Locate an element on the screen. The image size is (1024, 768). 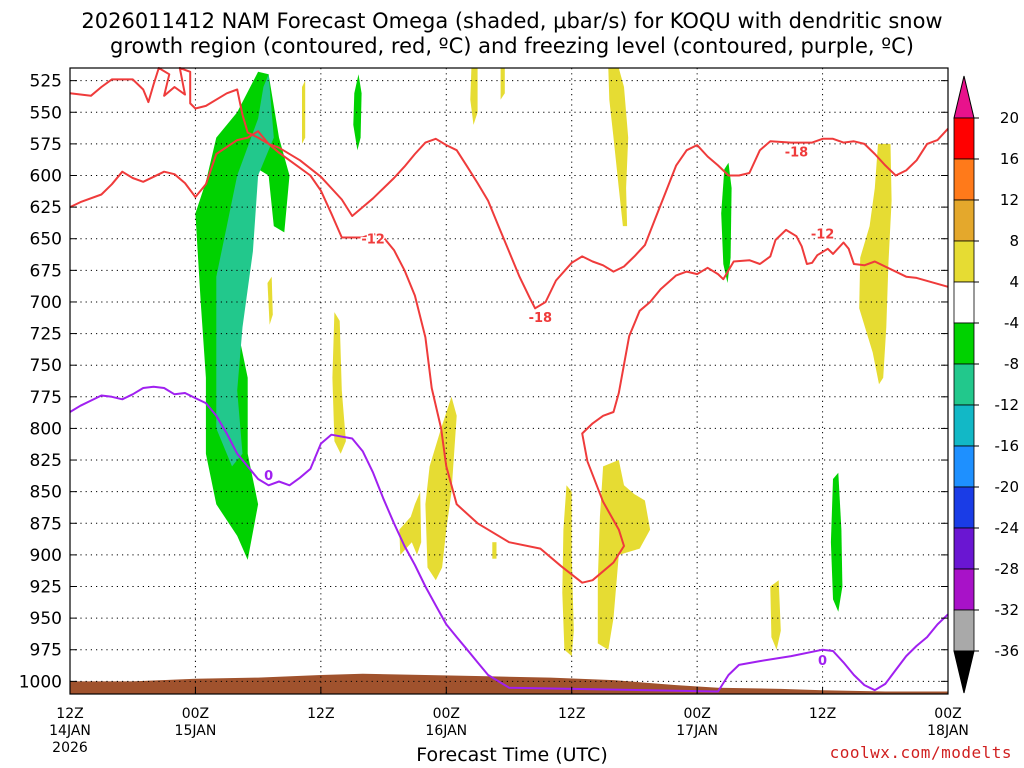
y-tick-label: 825 is located at coordinates (46, 461).